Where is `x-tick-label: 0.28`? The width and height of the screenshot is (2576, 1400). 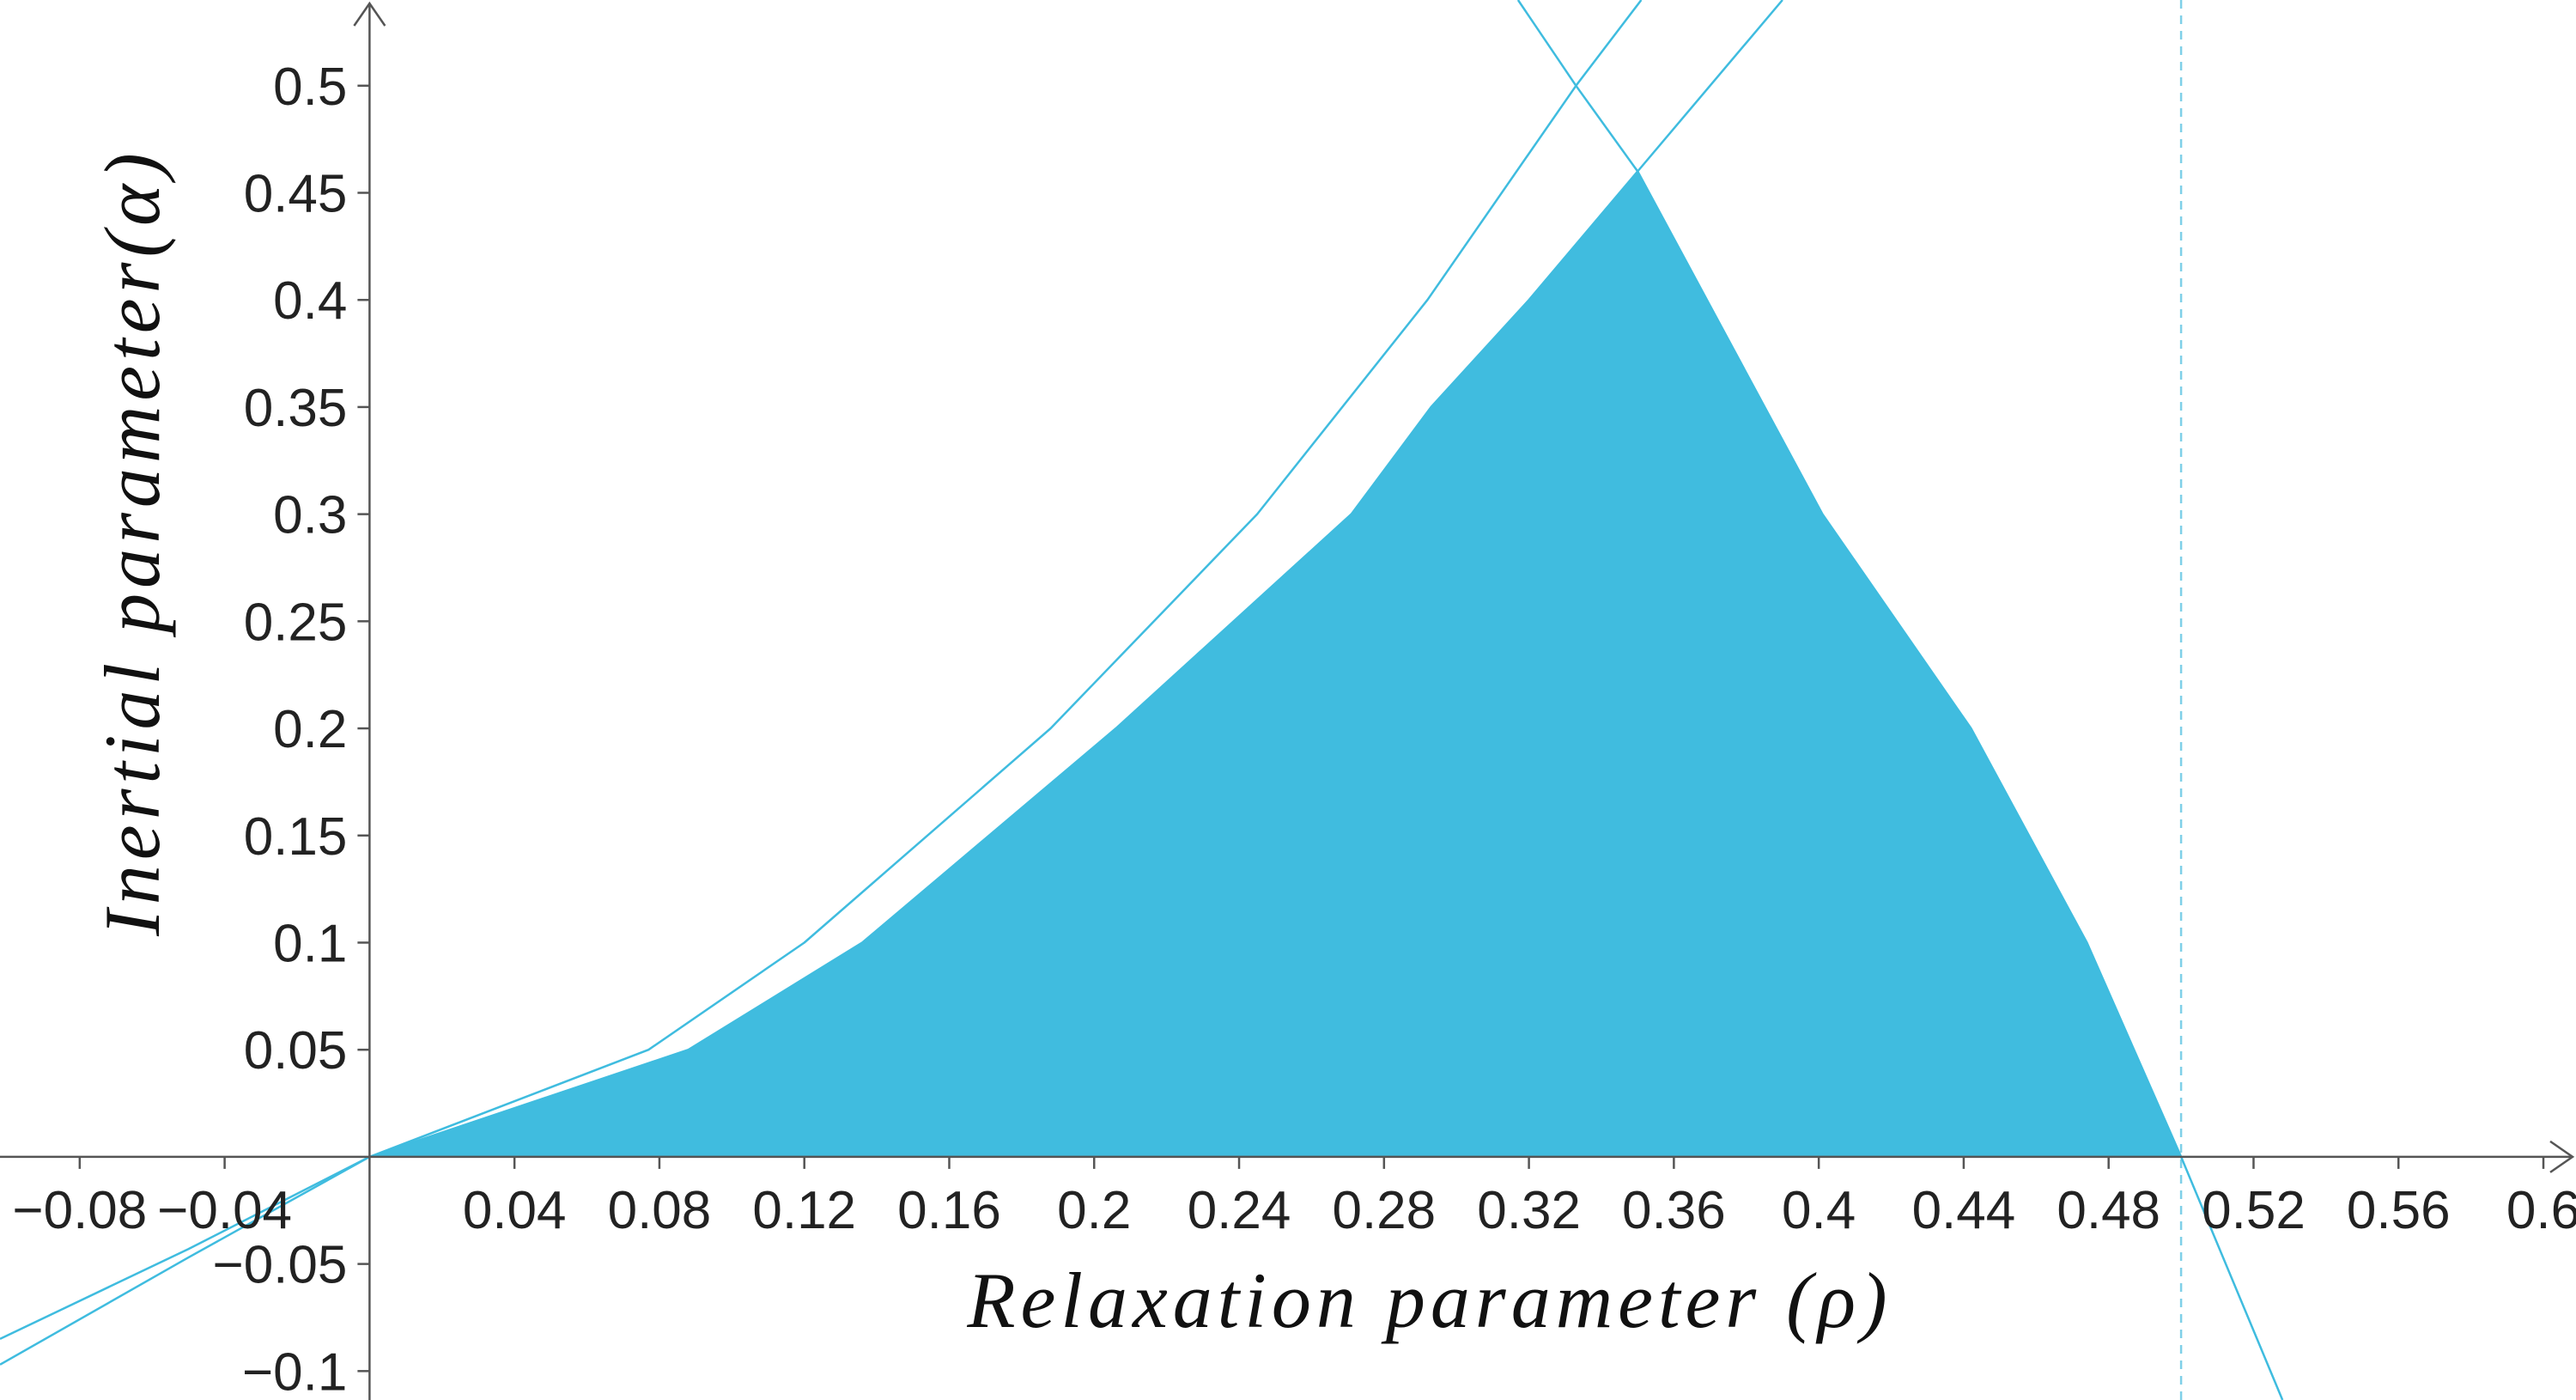 x-tick-label: 0.28 is located at coordinates (1384, 1211).